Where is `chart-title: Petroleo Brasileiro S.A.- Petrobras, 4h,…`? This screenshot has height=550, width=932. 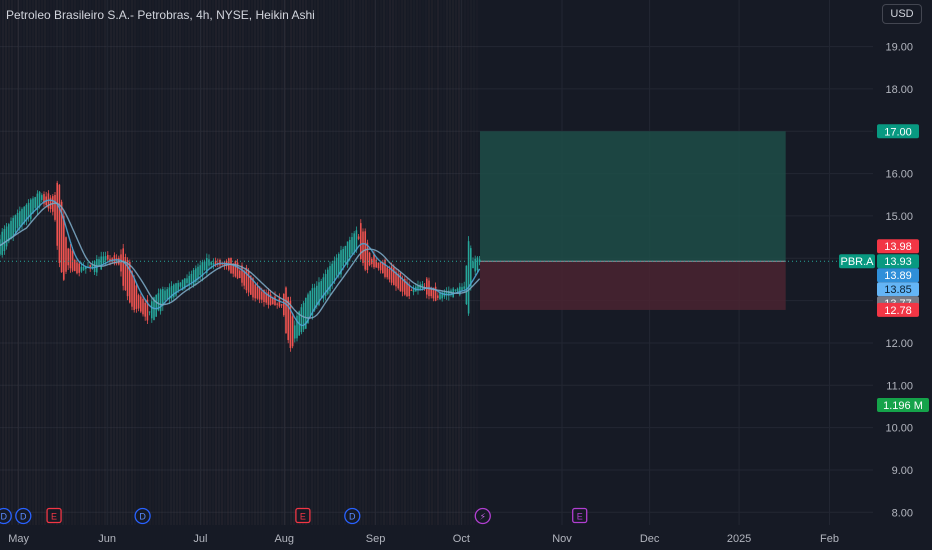
chart-title: Petroleo Brasileiro S.A.- Petrobras, 4h,… is located at coordinates (160, 15).